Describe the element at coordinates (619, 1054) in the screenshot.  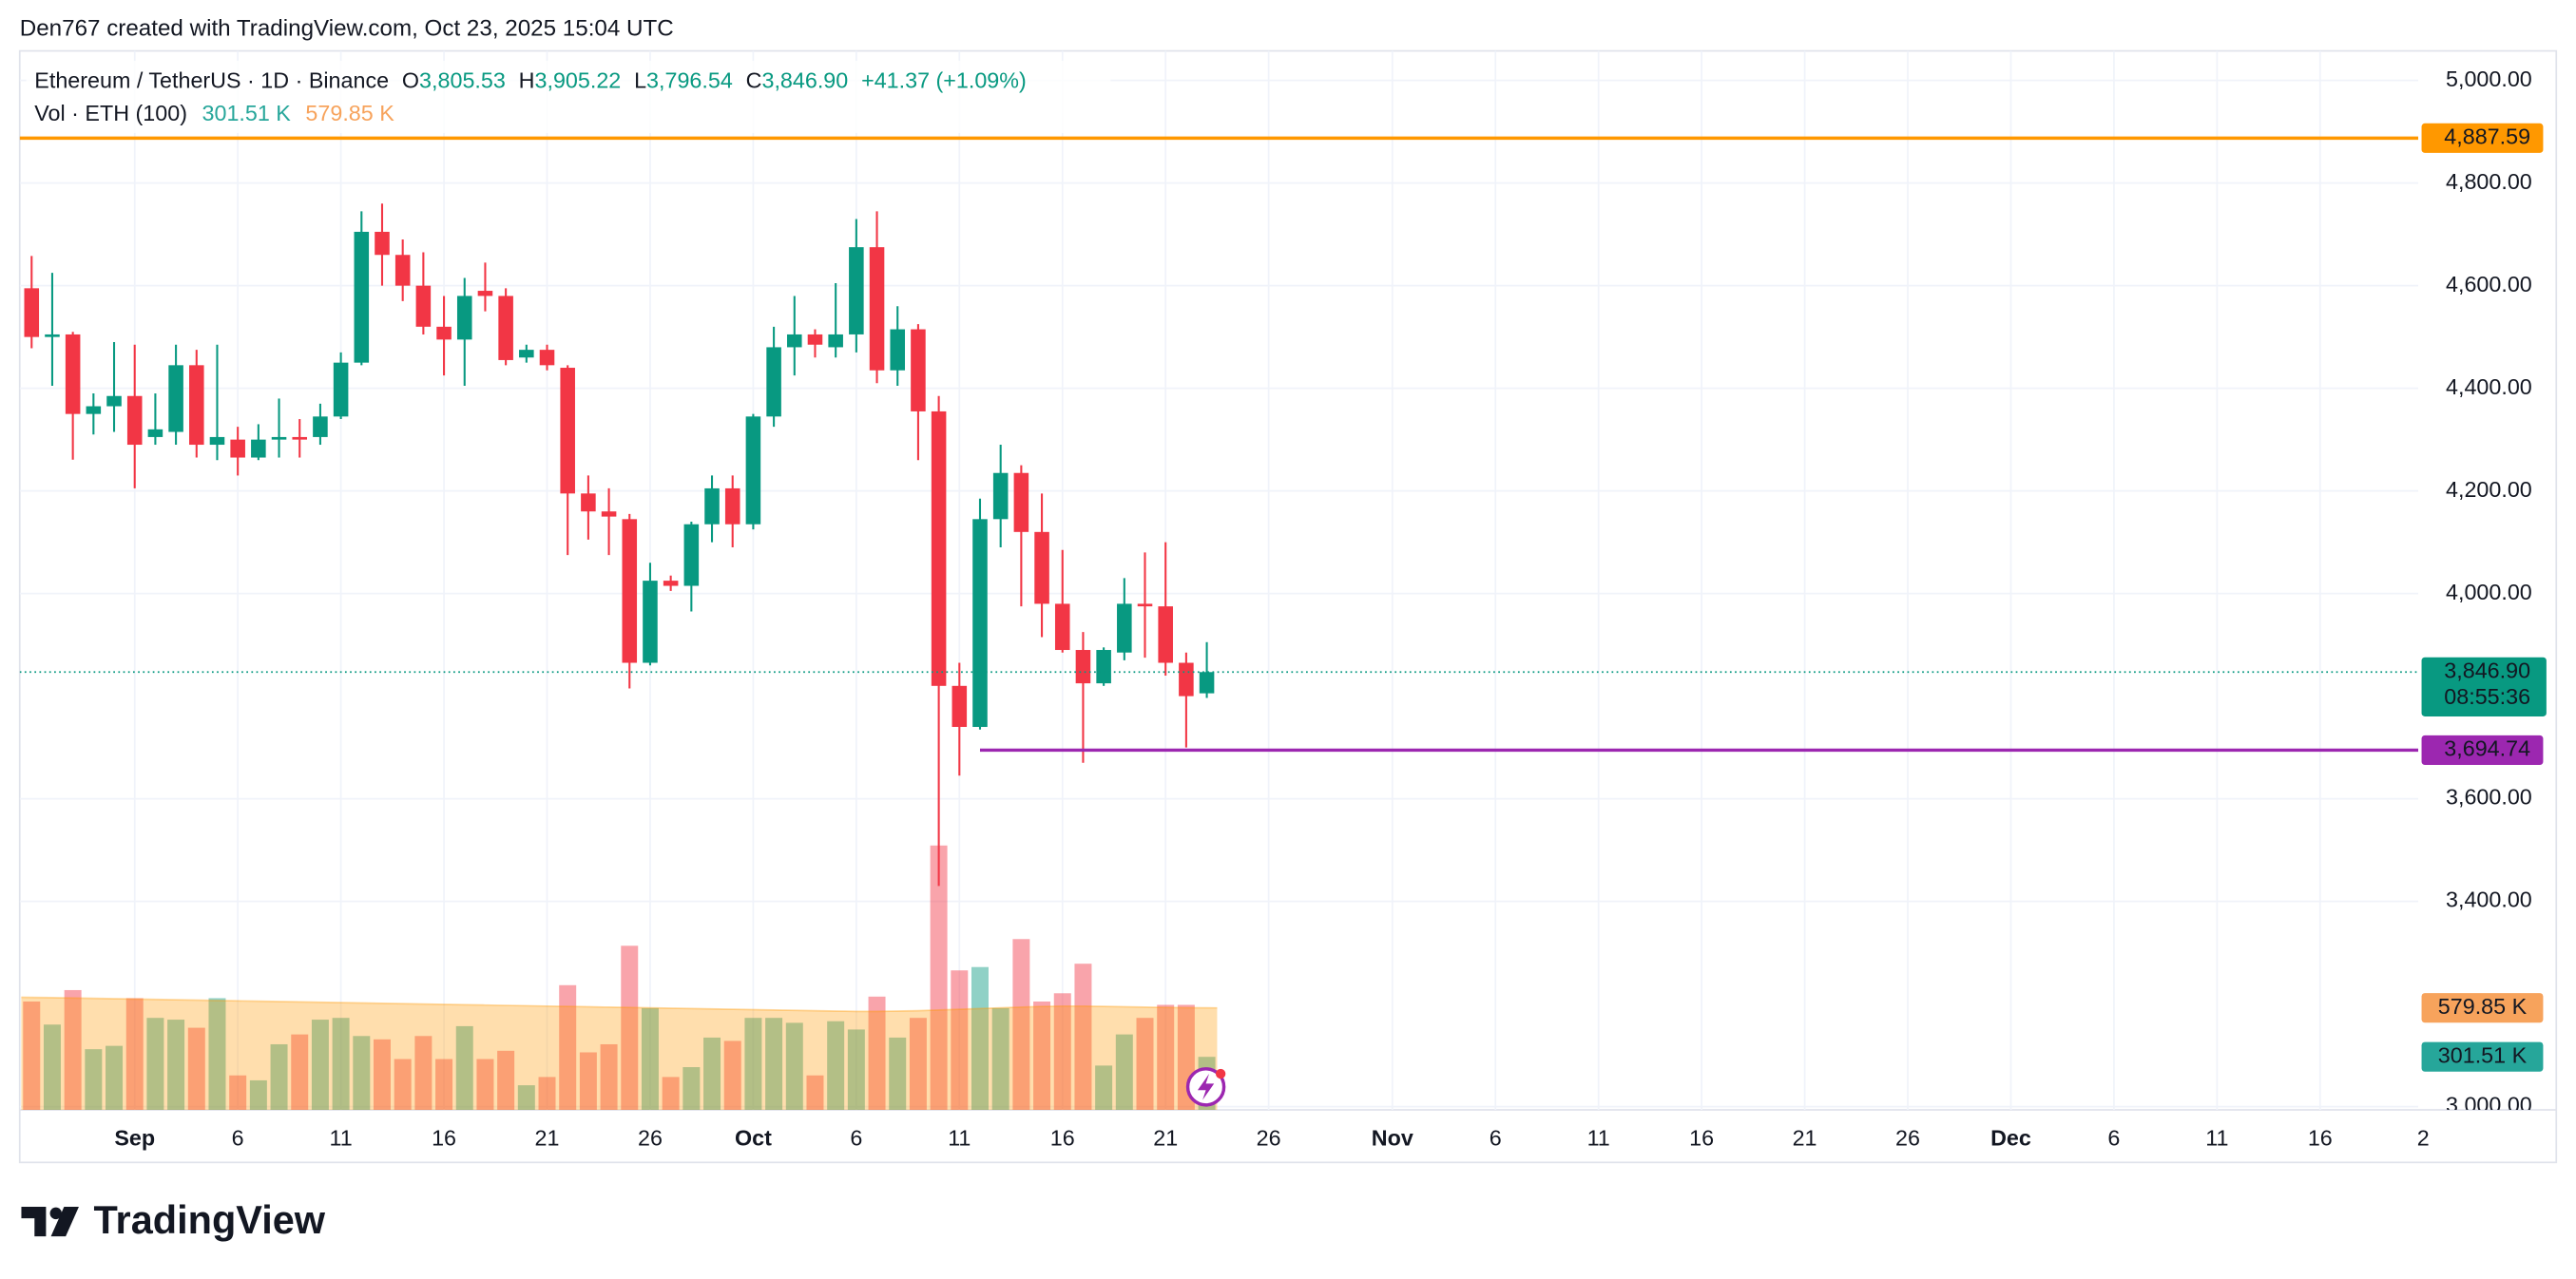
I see `volume-ma-area` at that location.